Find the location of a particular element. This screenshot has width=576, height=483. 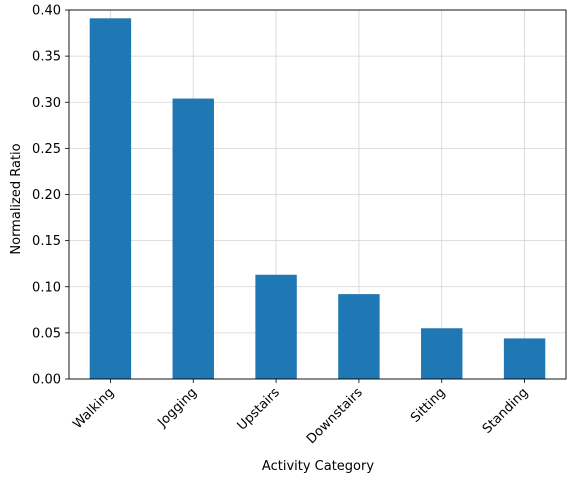

y-tick-label: 0.00 is located at coordinates (46, 380).